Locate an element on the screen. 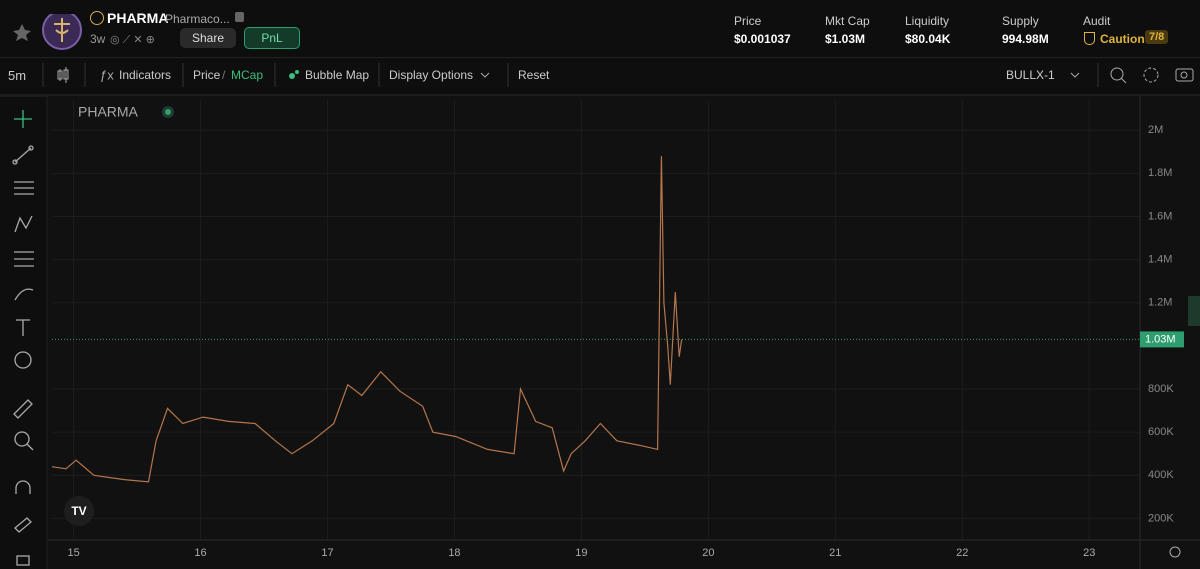 The image size is (1200, 569). price-label-bg is located at coordinates (1162, 339).